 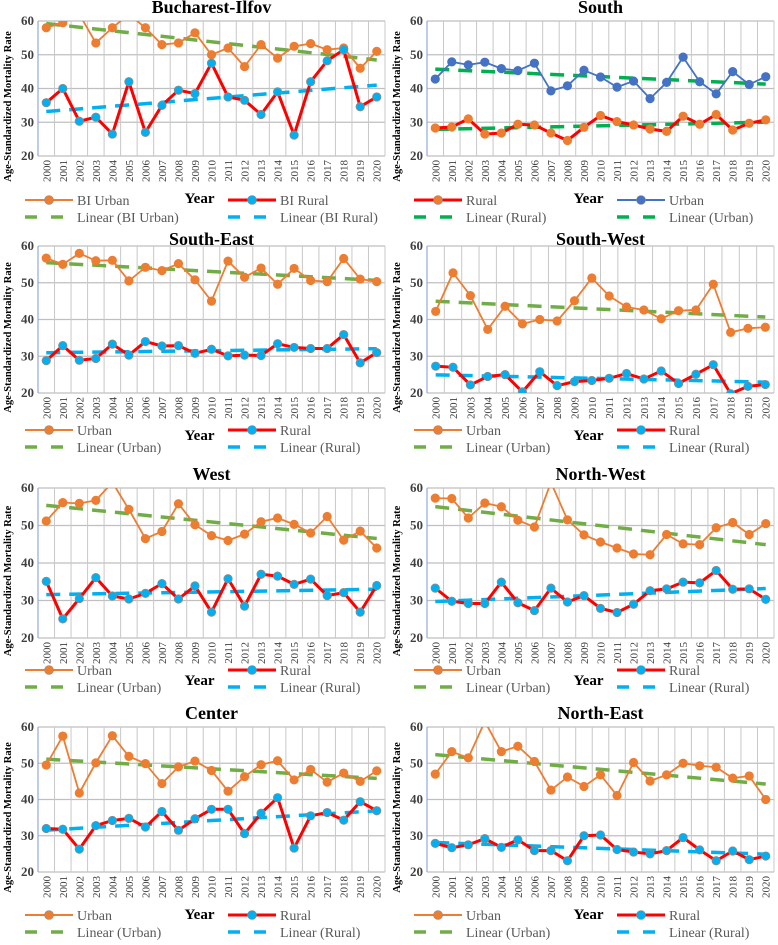 I want to click on legend-item: Linear (Rural), so click(x=683, y=688).